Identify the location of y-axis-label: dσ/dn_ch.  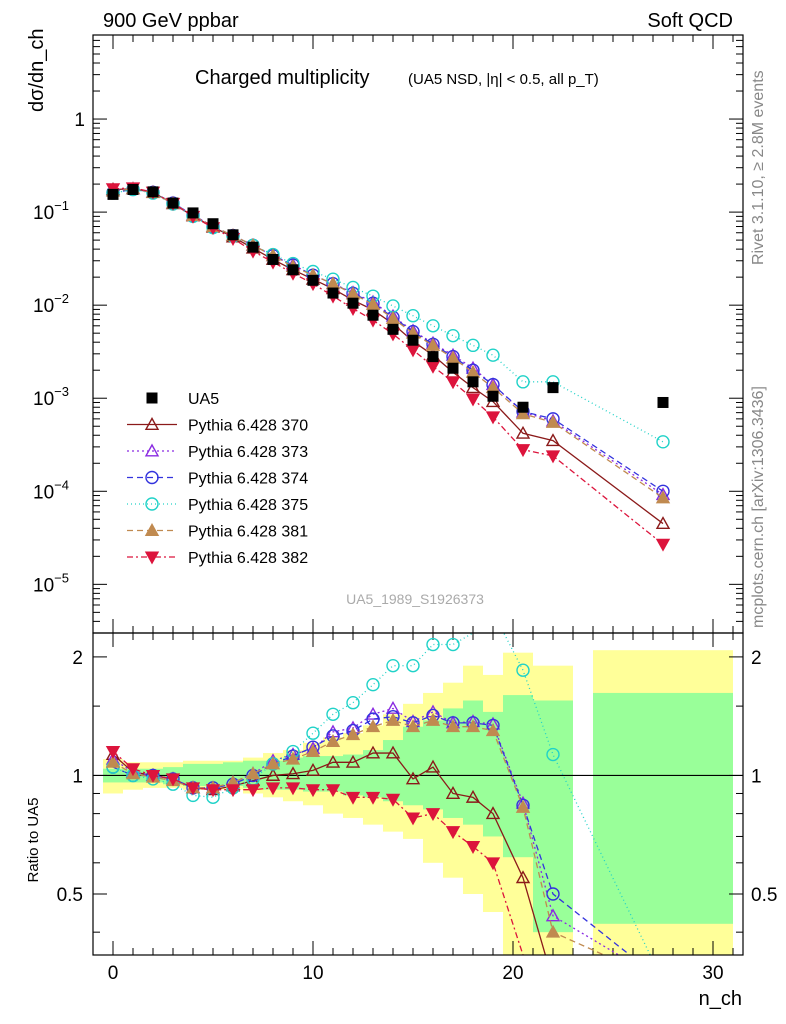
(37, 70).